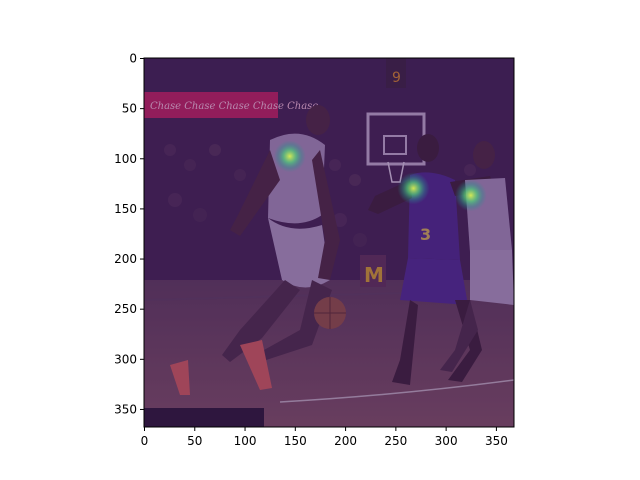  What do you see at coordinates (496, 441) in the screenshot?
I see `x-tick-label: 350` at bounding box center [496, 441].